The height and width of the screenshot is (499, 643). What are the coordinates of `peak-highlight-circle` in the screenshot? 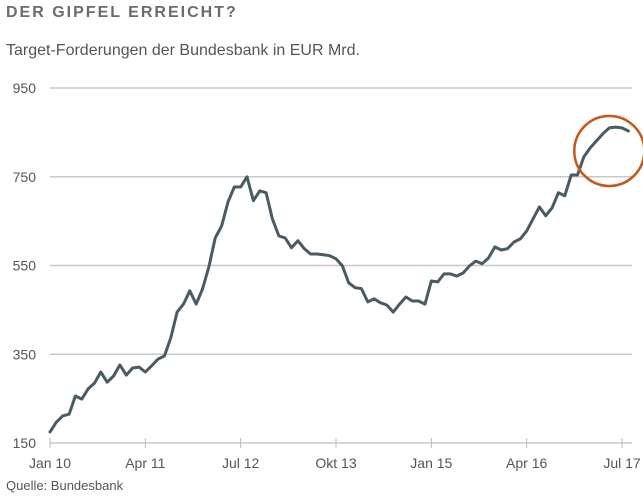 It's located at (608, 151).